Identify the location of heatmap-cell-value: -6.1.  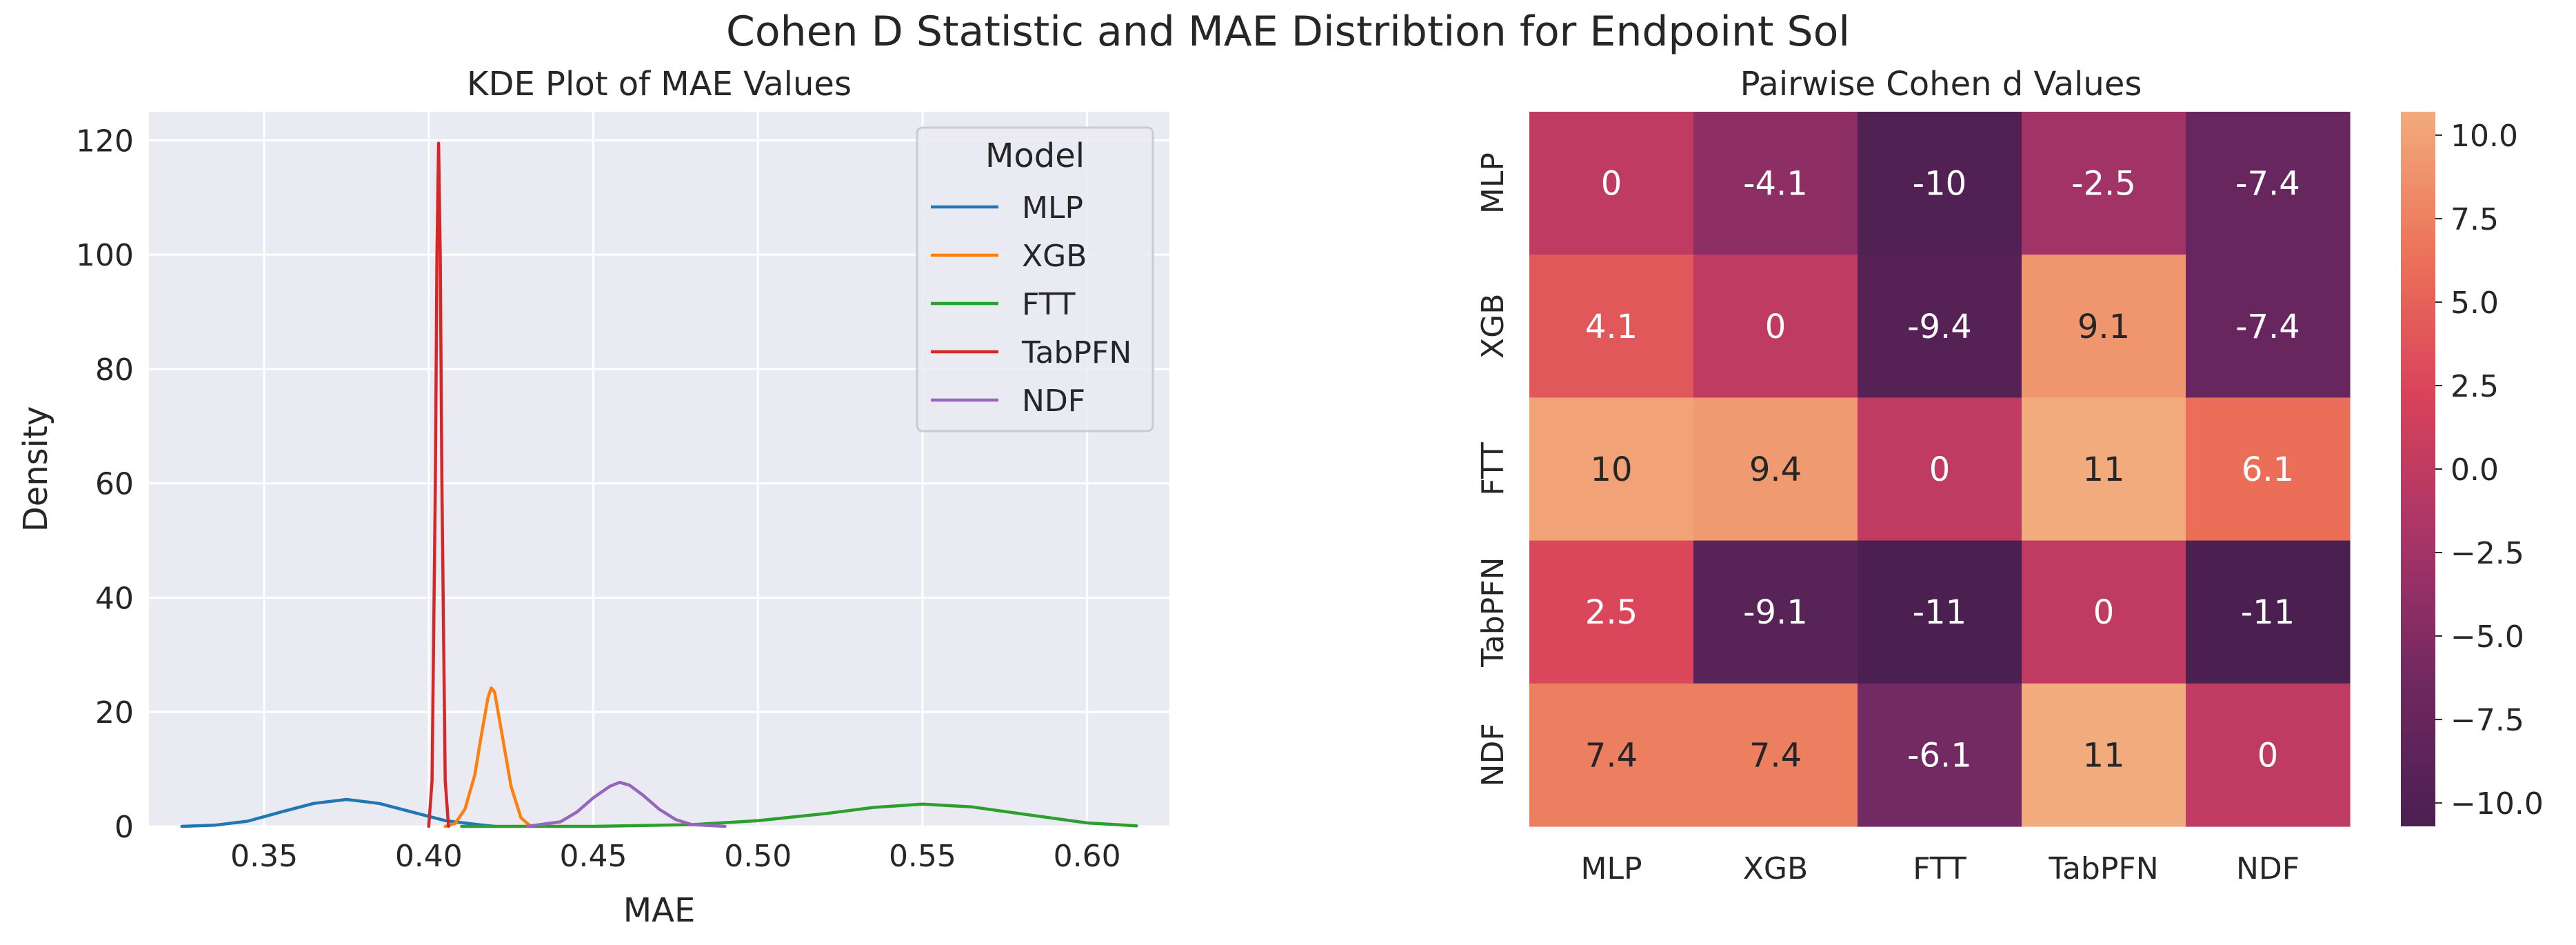
(1939, 755).